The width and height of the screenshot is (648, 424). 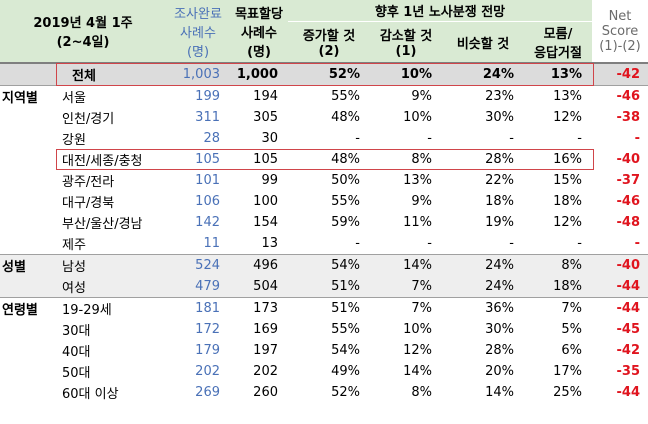 I want to click on decrease-cell: 14%, so click(x=406, y=265).